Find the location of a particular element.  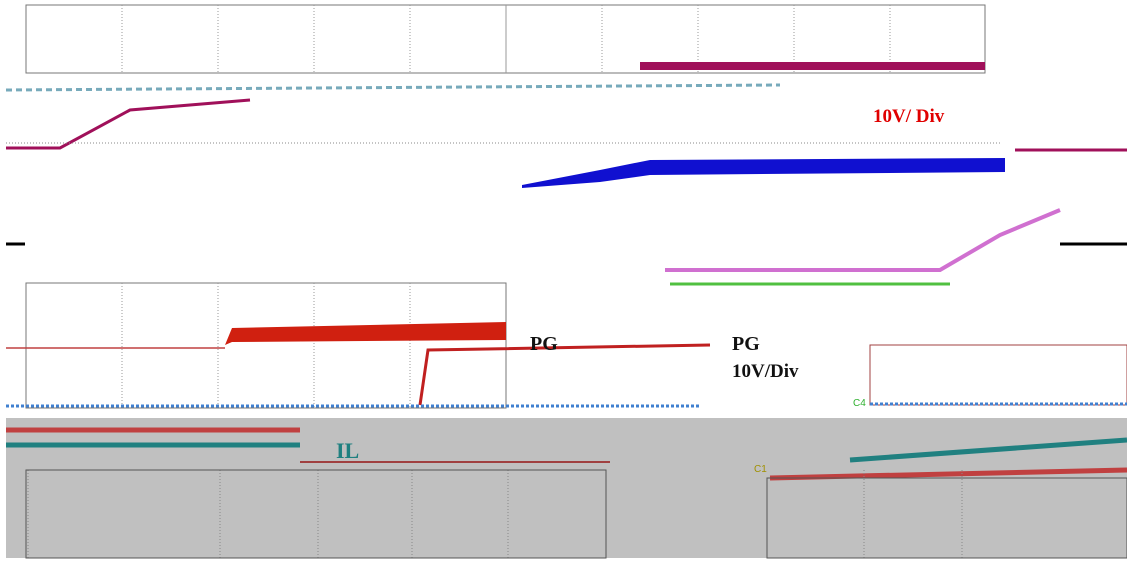

channel-label: C1 is located at coordinates (760, 469).